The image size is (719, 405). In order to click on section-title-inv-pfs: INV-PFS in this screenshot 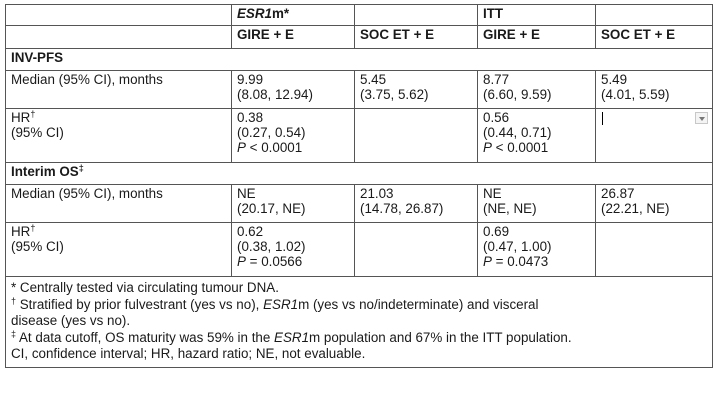, I will do `click(359, 59)`.